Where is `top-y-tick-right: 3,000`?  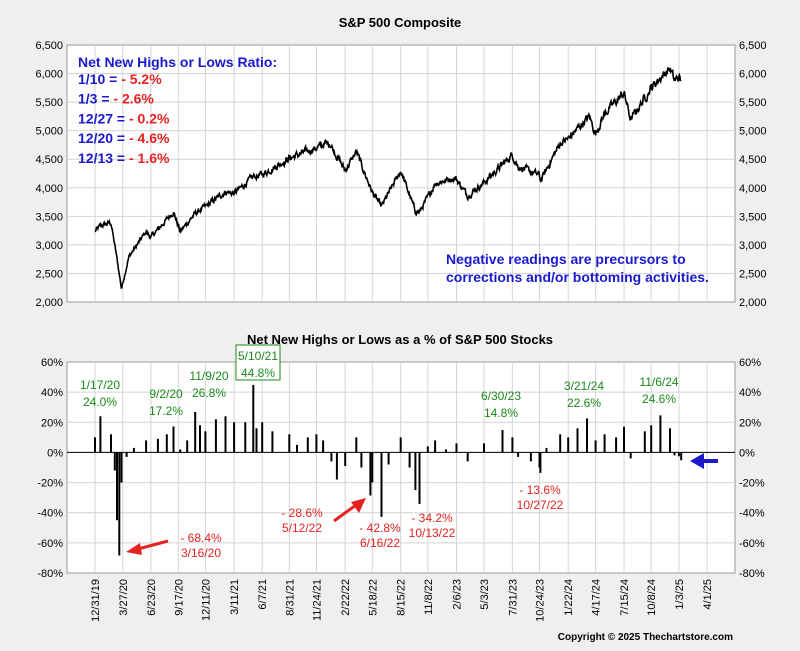
top-y-tick-right: 3,000 is located at coordinates (753, 246).